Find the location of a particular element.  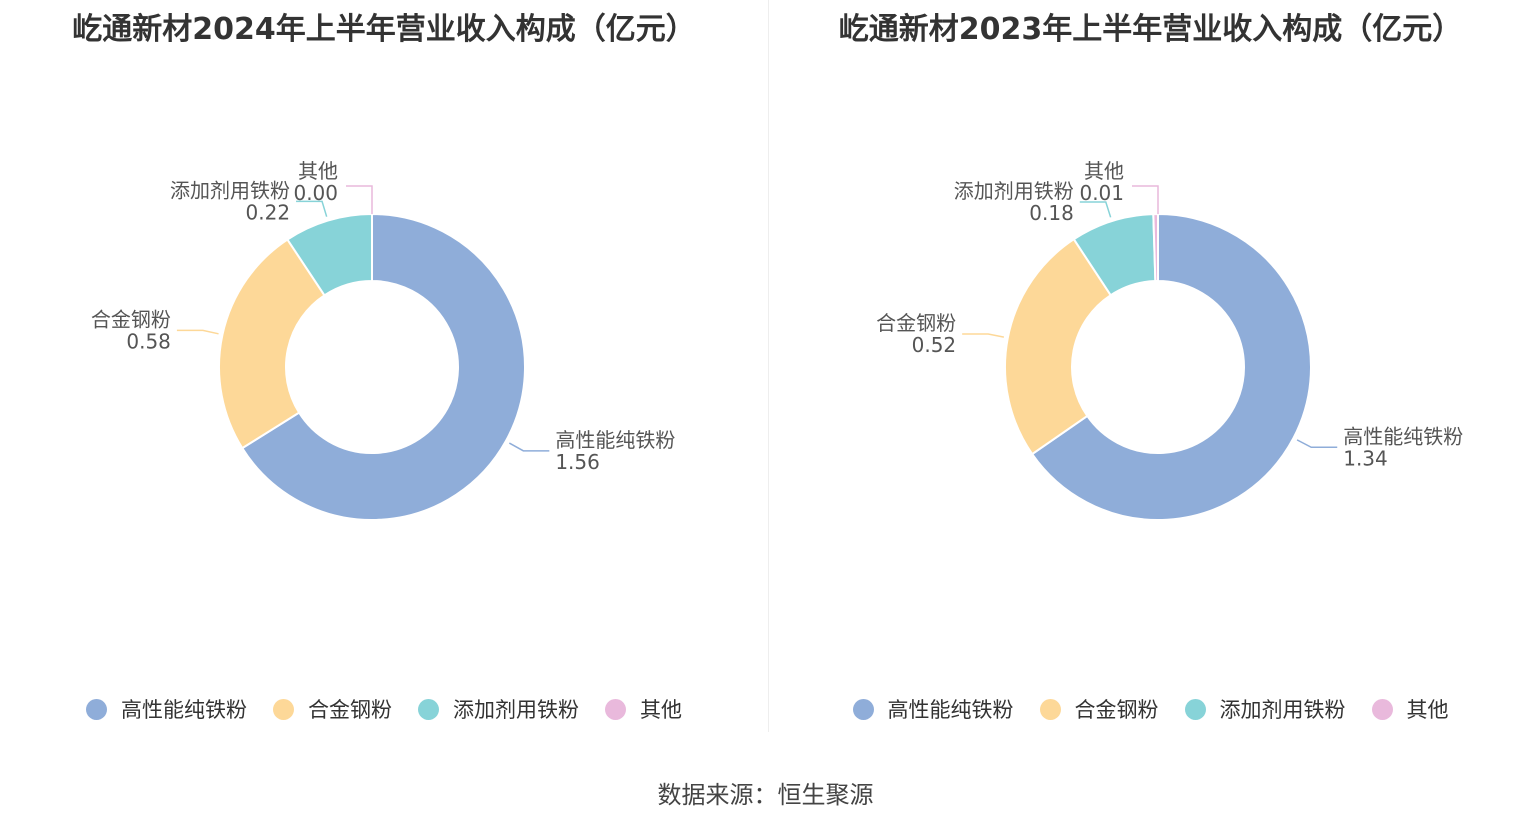

slice-value-label: 0.58 is located at coordinates (148, 341).